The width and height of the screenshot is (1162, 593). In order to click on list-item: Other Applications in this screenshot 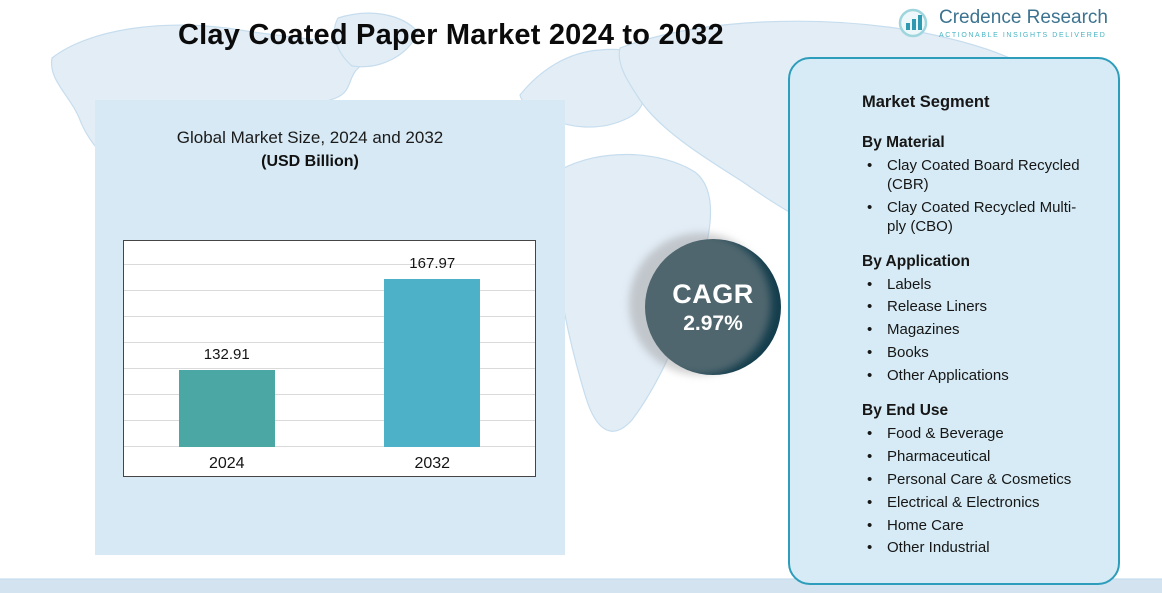, I will do `click(978, 376)`.